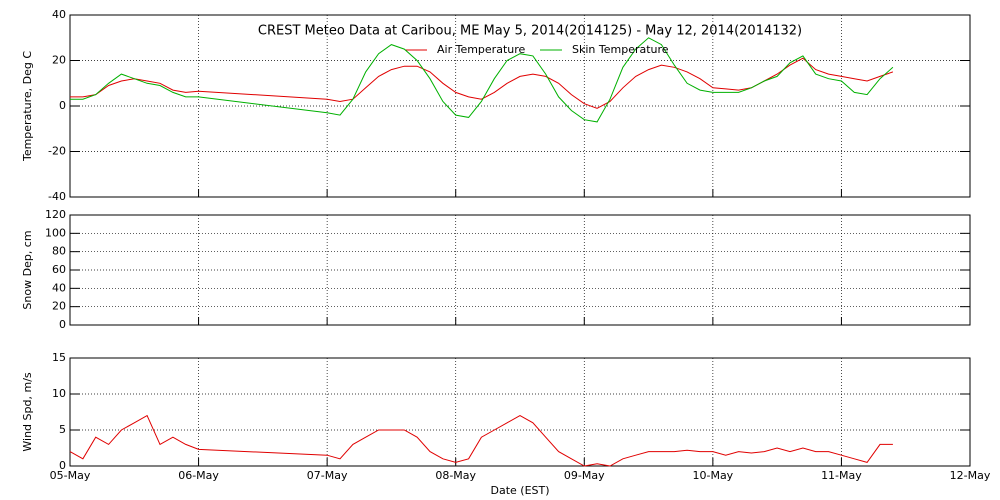 The height and width of the screenshot is (500, 1000). What do you see at coordinates (455, 475) in the screenshot?
I see `x-tick-label: 08-May` at bounding box center [455, 475].